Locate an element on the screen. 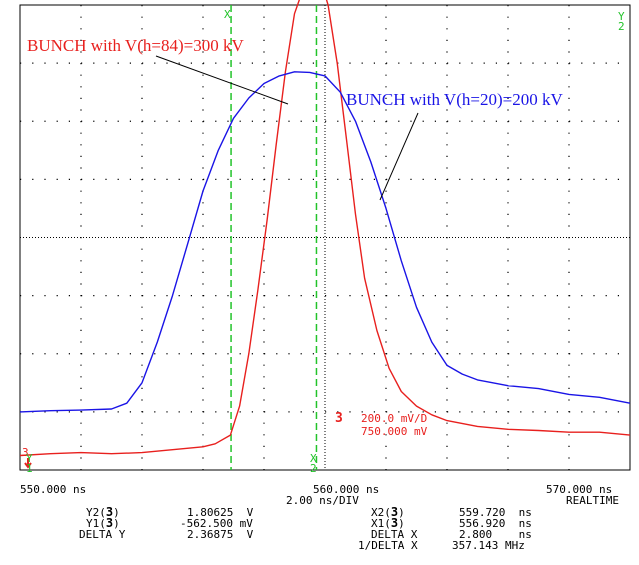 The image size is (639, 565). readout-x1-value: 556.920 ns is located at coordinates (495, 523).